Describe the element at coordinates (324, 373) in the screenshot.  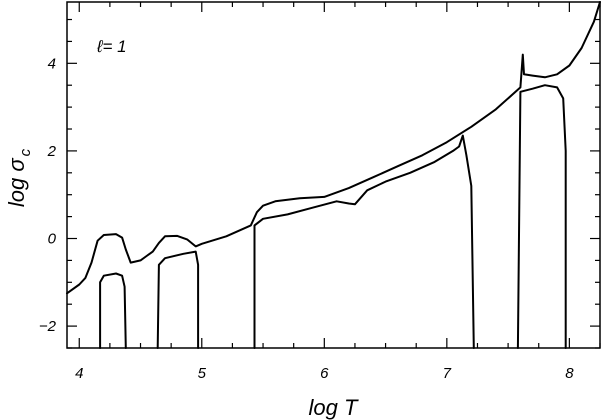
I see `x-tick-label: 6` at that location.